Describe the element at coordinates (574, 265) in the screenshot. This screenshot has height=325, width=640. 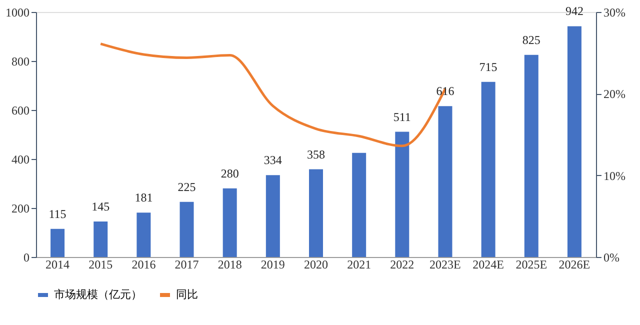
I see `x-tick-label: 2026E` at that location.